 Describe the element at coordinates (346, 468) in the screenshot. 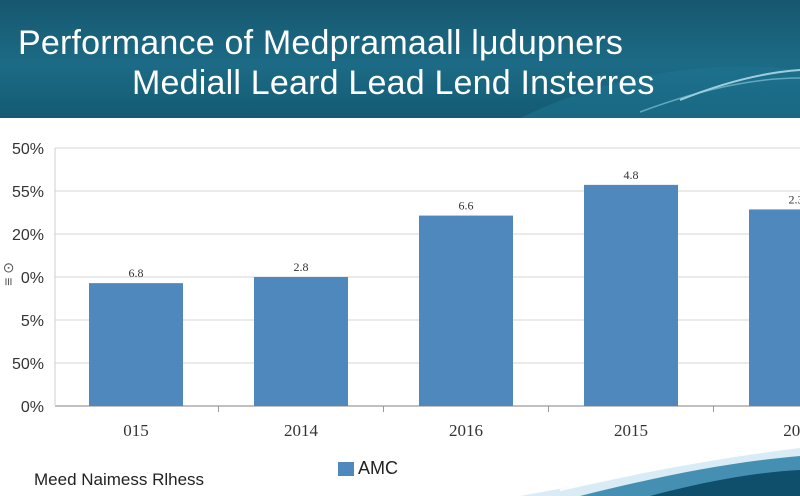

I see `legend-swatch` at that location.